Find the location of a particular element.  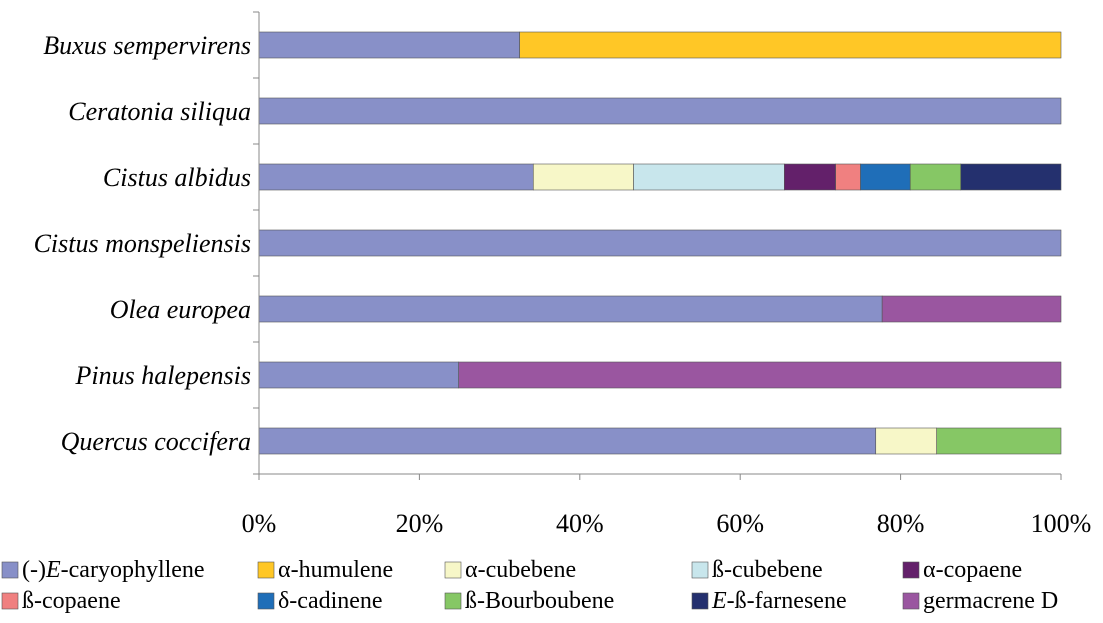

legend-label: α-cubebene is located at coordinates (520, 570).